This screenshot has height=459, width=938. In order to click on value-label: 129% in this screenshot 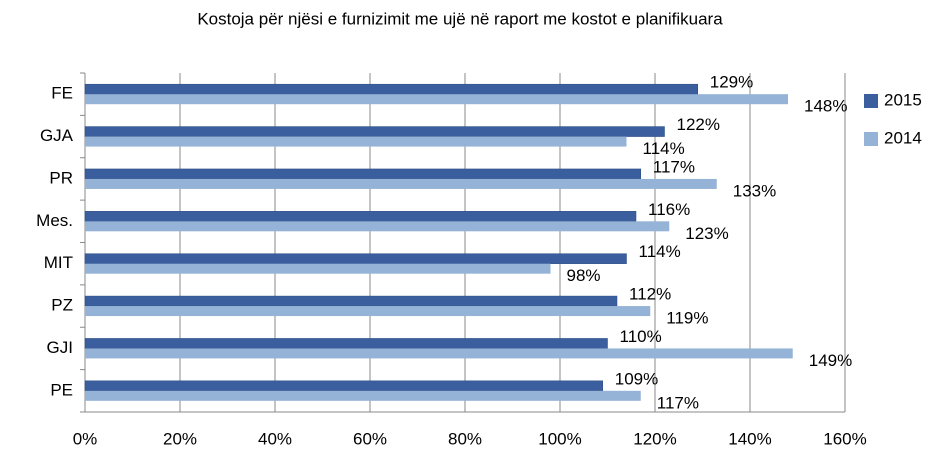, I will do `click(731, 82)`.